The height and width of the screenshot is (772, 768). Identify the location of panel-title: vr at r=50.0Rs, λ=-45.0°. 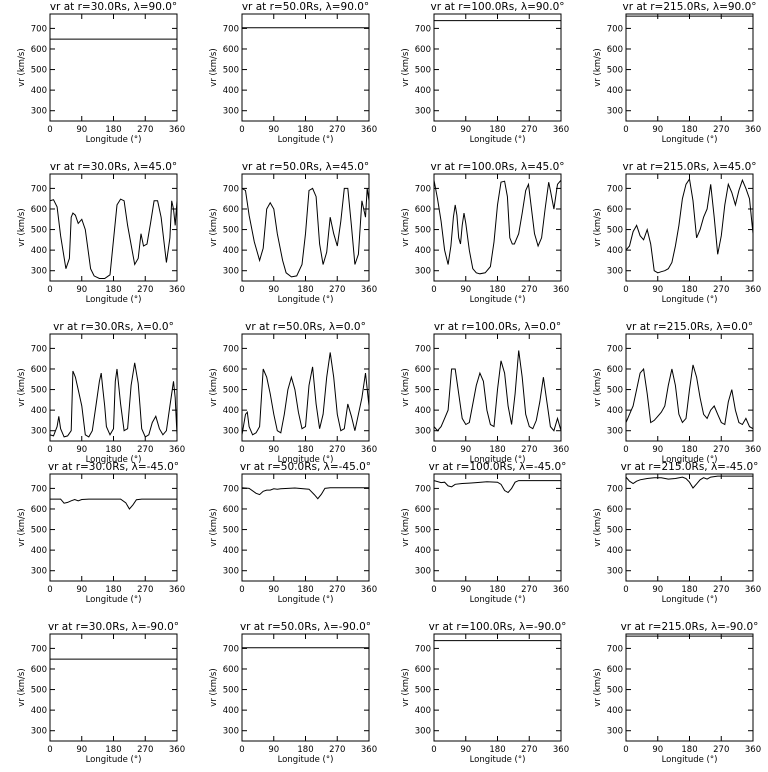
(305, 467).